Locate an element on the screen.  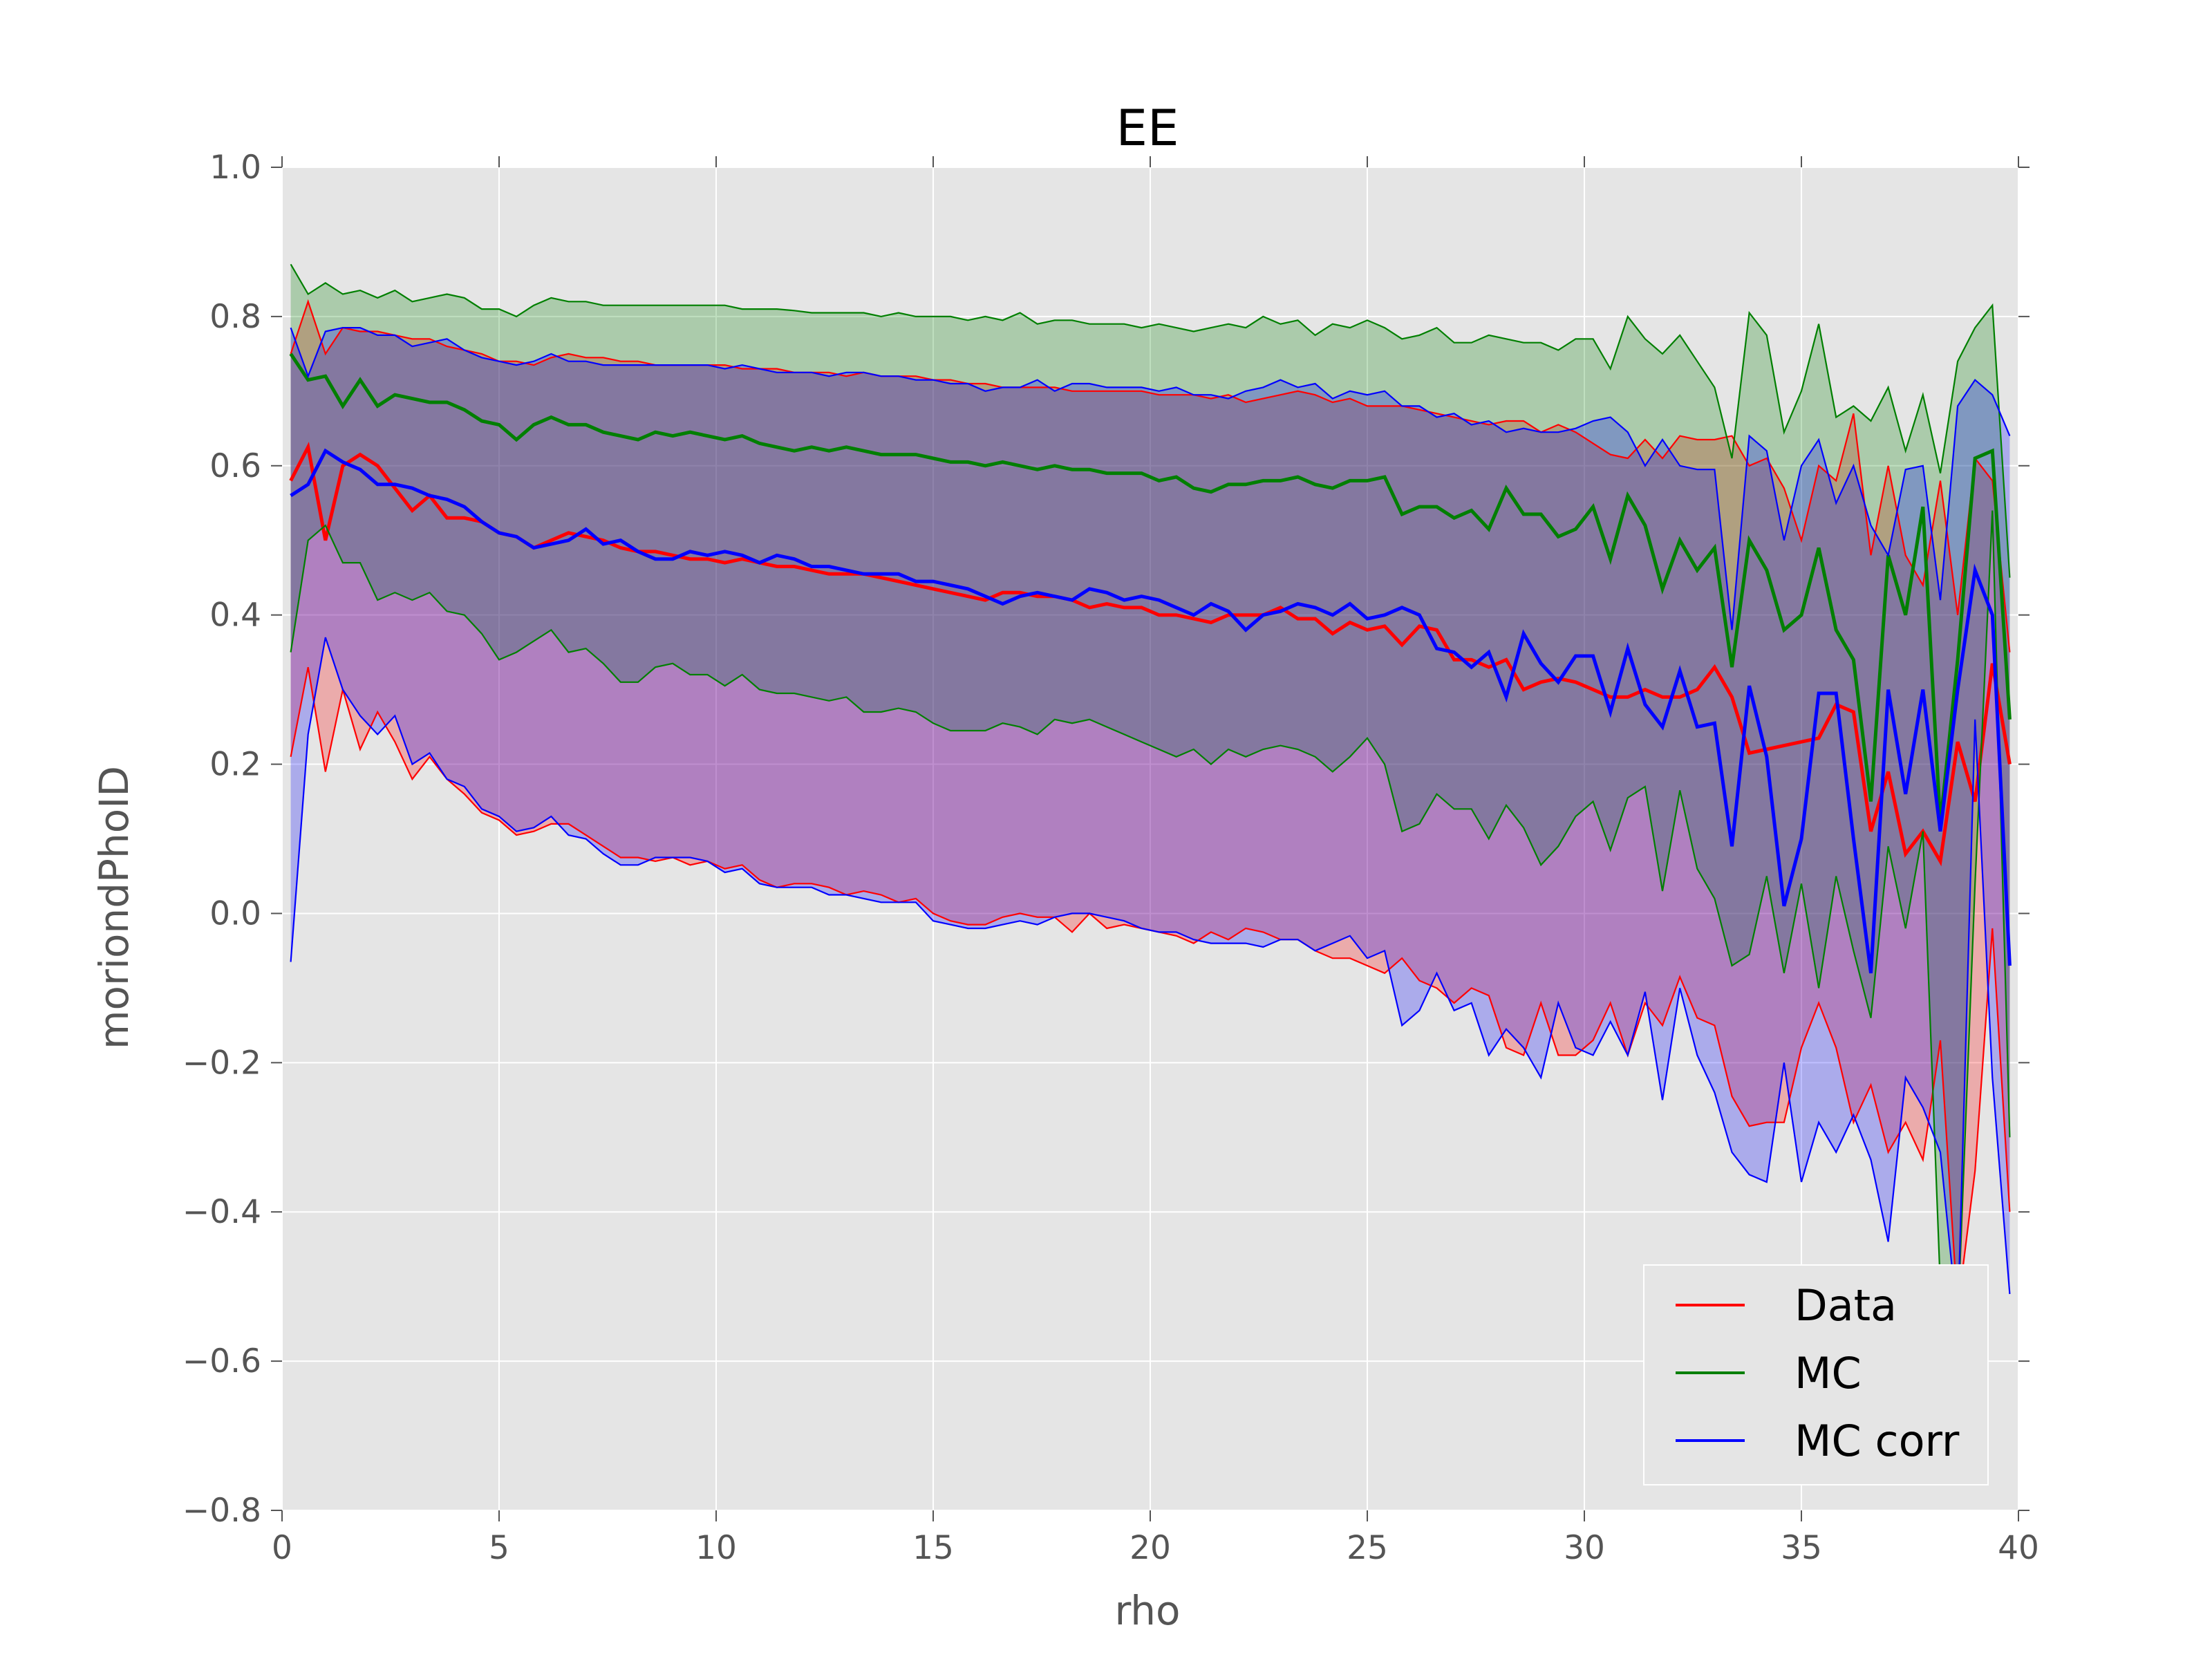
mc-upper-line is located at coordinates (1150, 420).